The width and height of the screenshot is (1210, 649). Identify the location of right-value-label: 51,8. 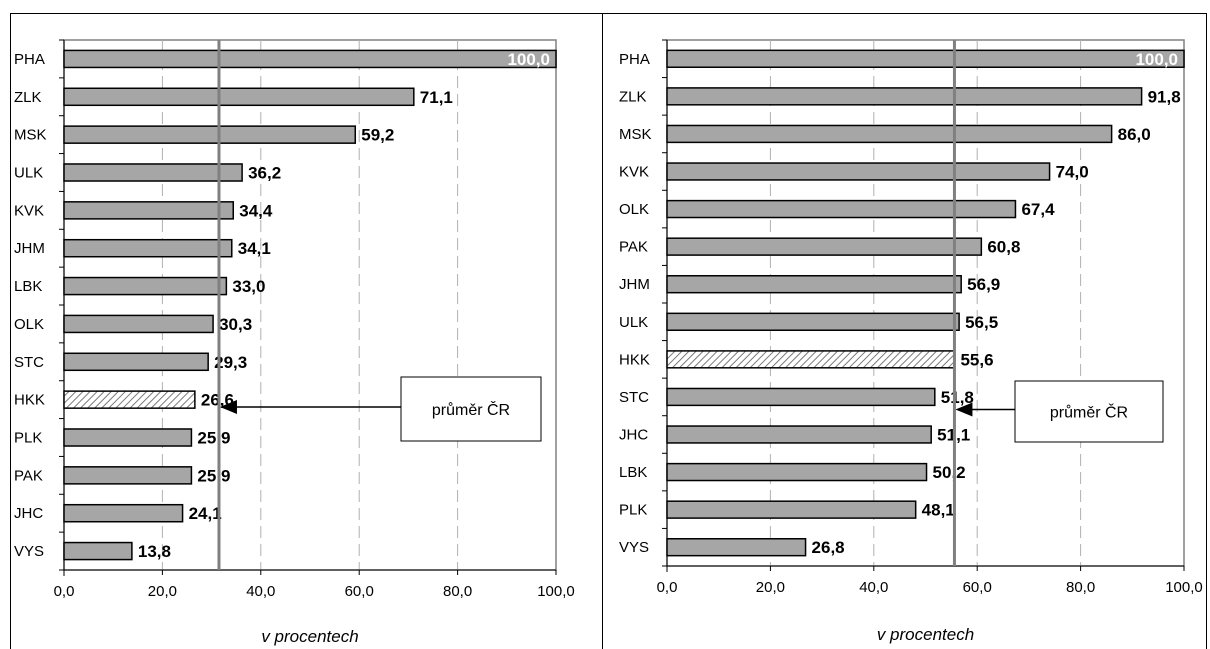
(957, 397).